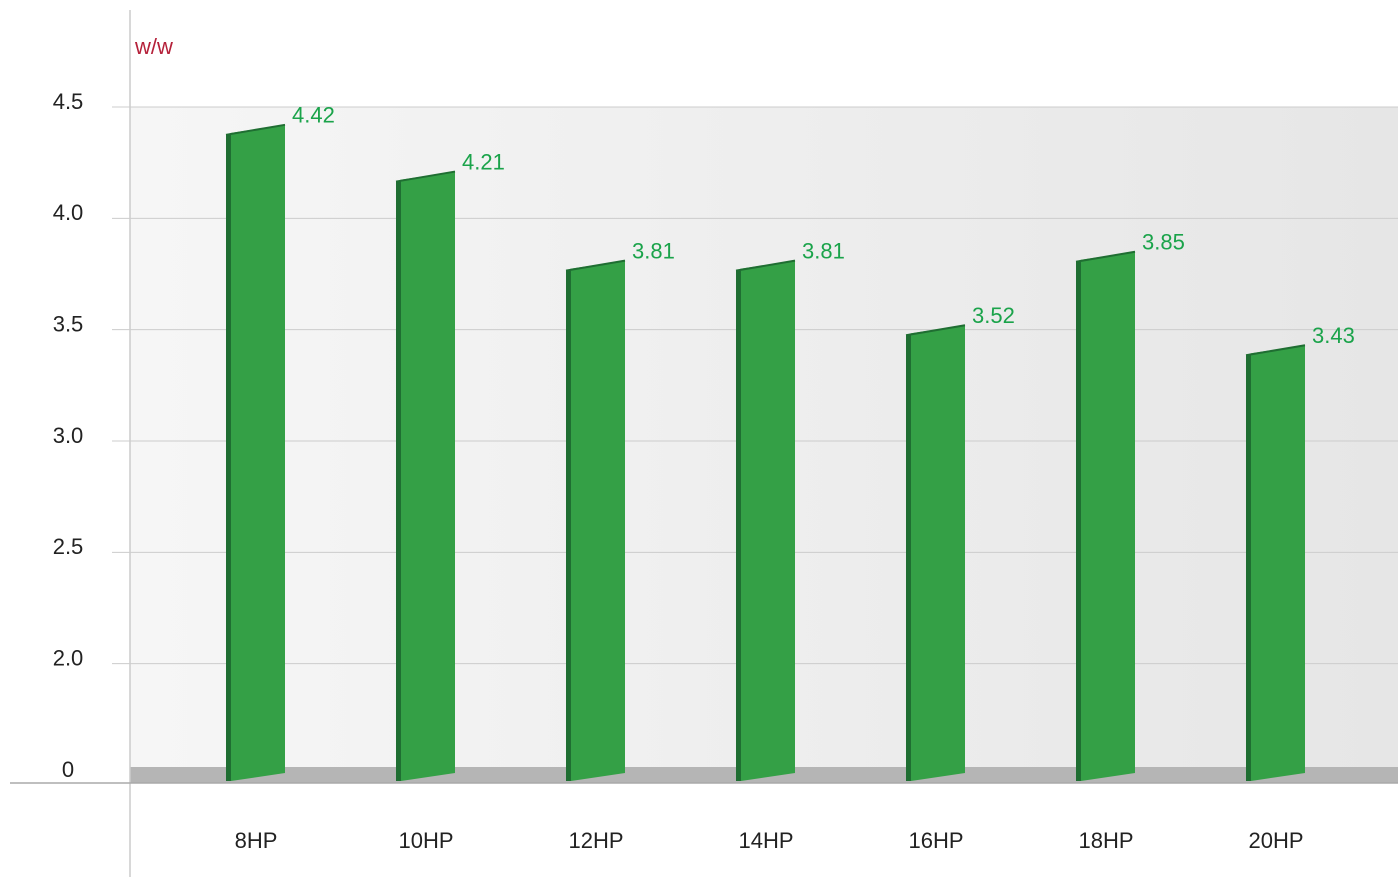  What do you see at coordinates (68, 212) in the screenshot?
I see `y-tick-label: 4.0` at bounding box center [68, 212].